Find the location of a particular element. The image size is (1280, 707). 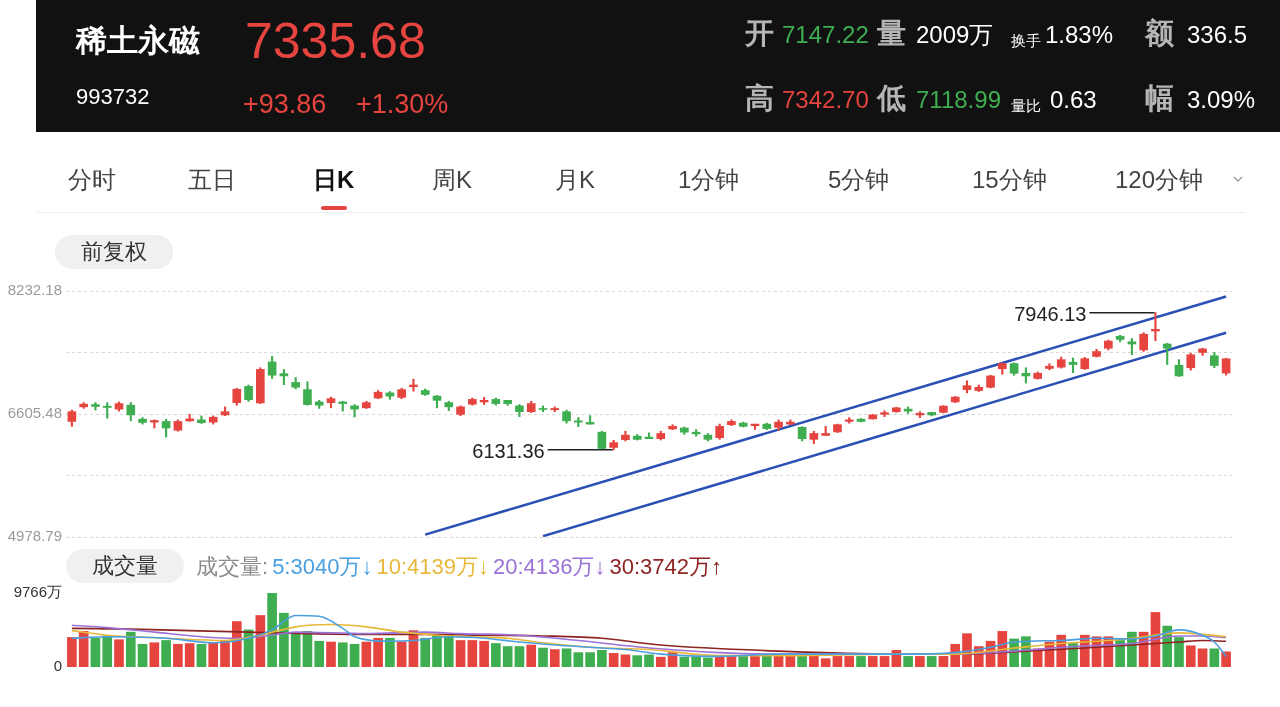

text: 7147.22 is located at coordinates (825, 35).